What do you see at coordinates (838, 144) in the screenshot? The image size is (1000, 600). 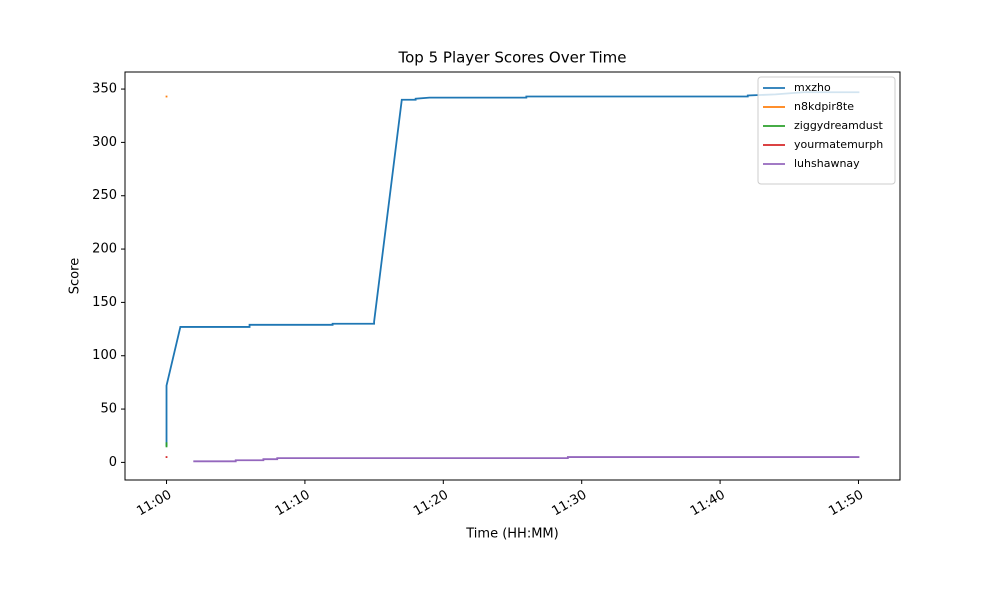 I see `legend-label: yourmatemurph` at bounding box center [838, 144].